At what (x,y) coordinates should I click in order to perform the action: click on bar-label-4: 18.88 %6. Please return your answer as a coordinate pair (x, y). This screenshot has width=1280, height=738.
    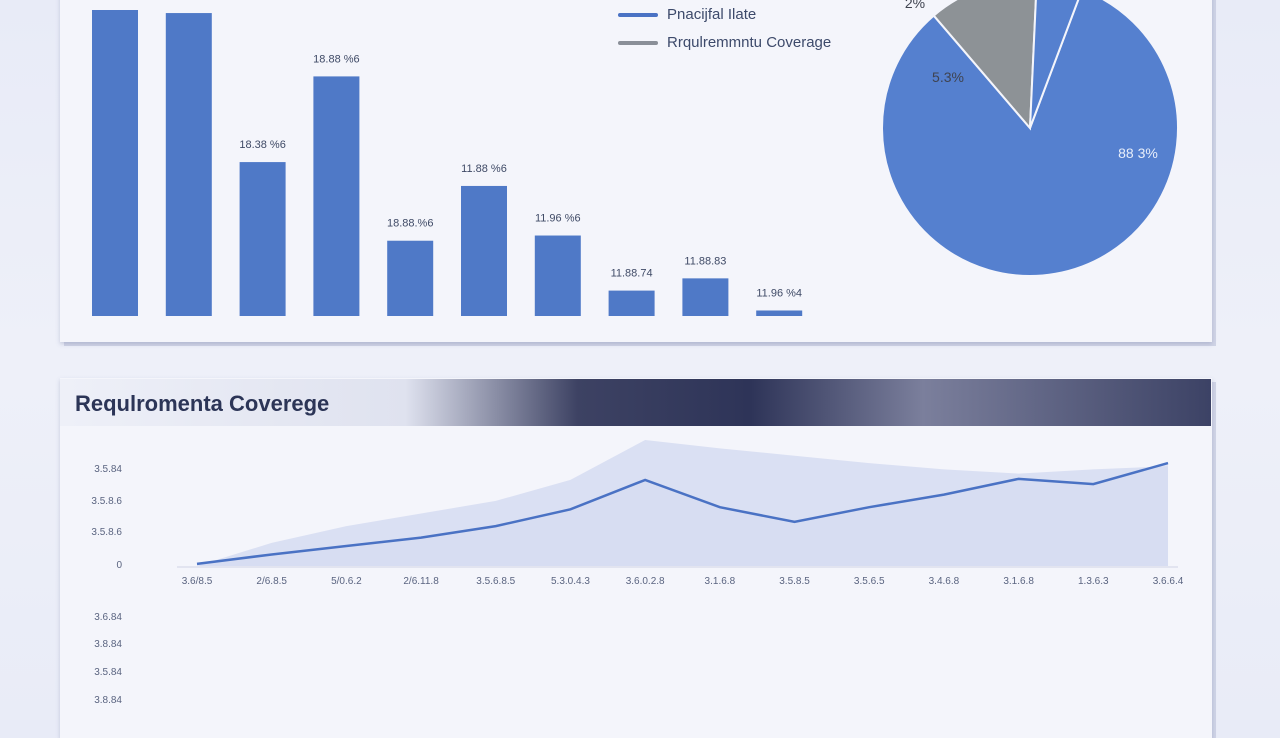
    Looking at the image, I should click on (336, 59).